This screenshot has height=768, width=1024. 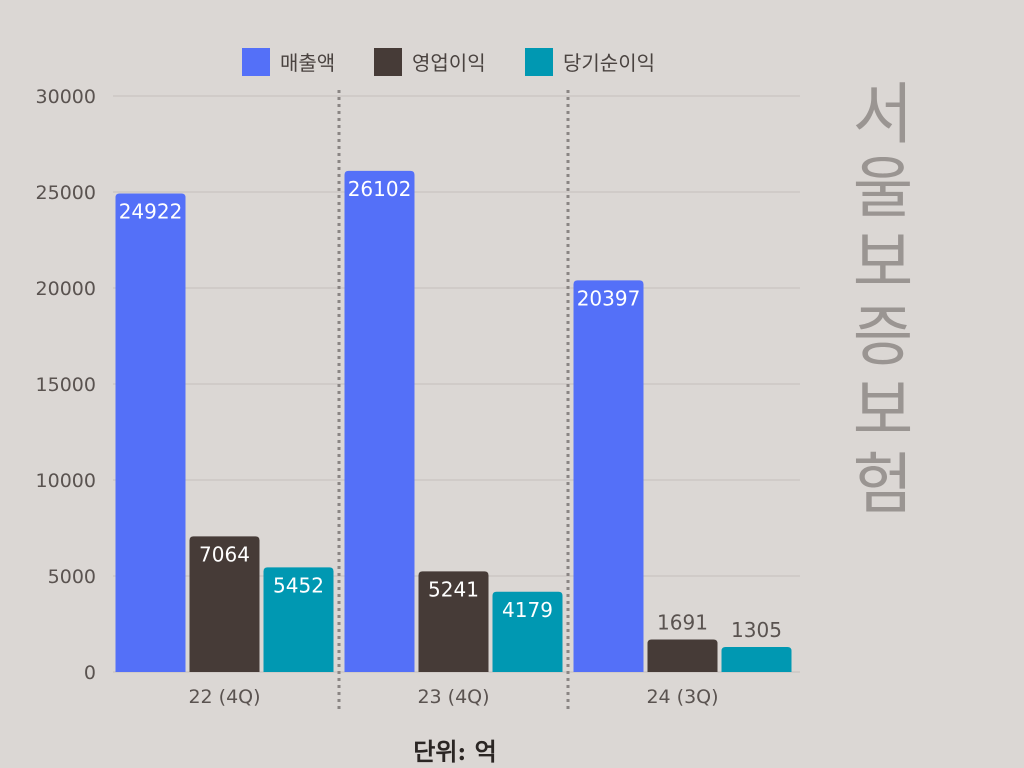 What do you see at coordinates (756, 630) in the screenshot?
I see `data-label: 1305` at bounding box center [756, 630].